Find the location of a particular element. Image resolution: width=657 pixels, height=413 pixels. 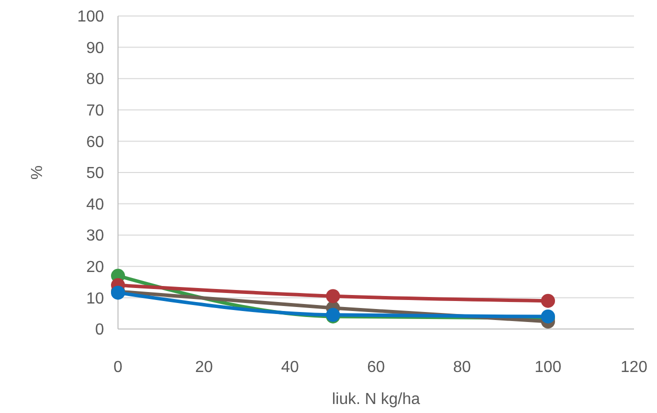

y-tick-label: 90 is located at coordinates (95, 48).